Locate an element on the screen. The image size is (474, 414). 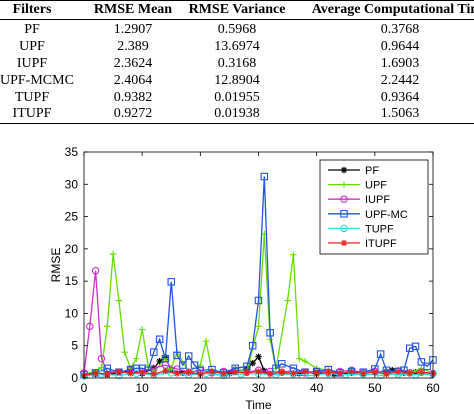
header-average-computational-time: Average Computational Time is located at coordinates (392, 9).